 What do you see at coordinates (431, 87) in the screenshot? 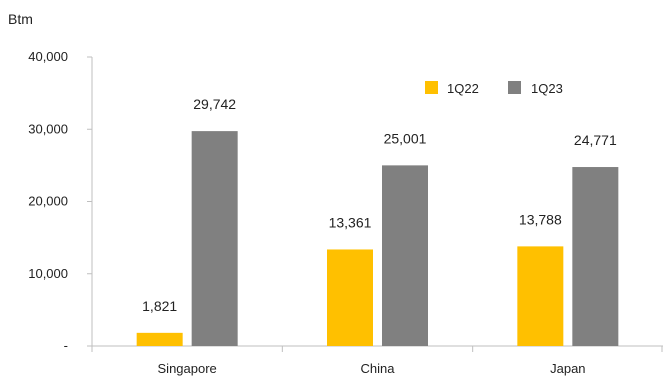
I see `legend-swatch-1q22` at bounding box center [431, 87].